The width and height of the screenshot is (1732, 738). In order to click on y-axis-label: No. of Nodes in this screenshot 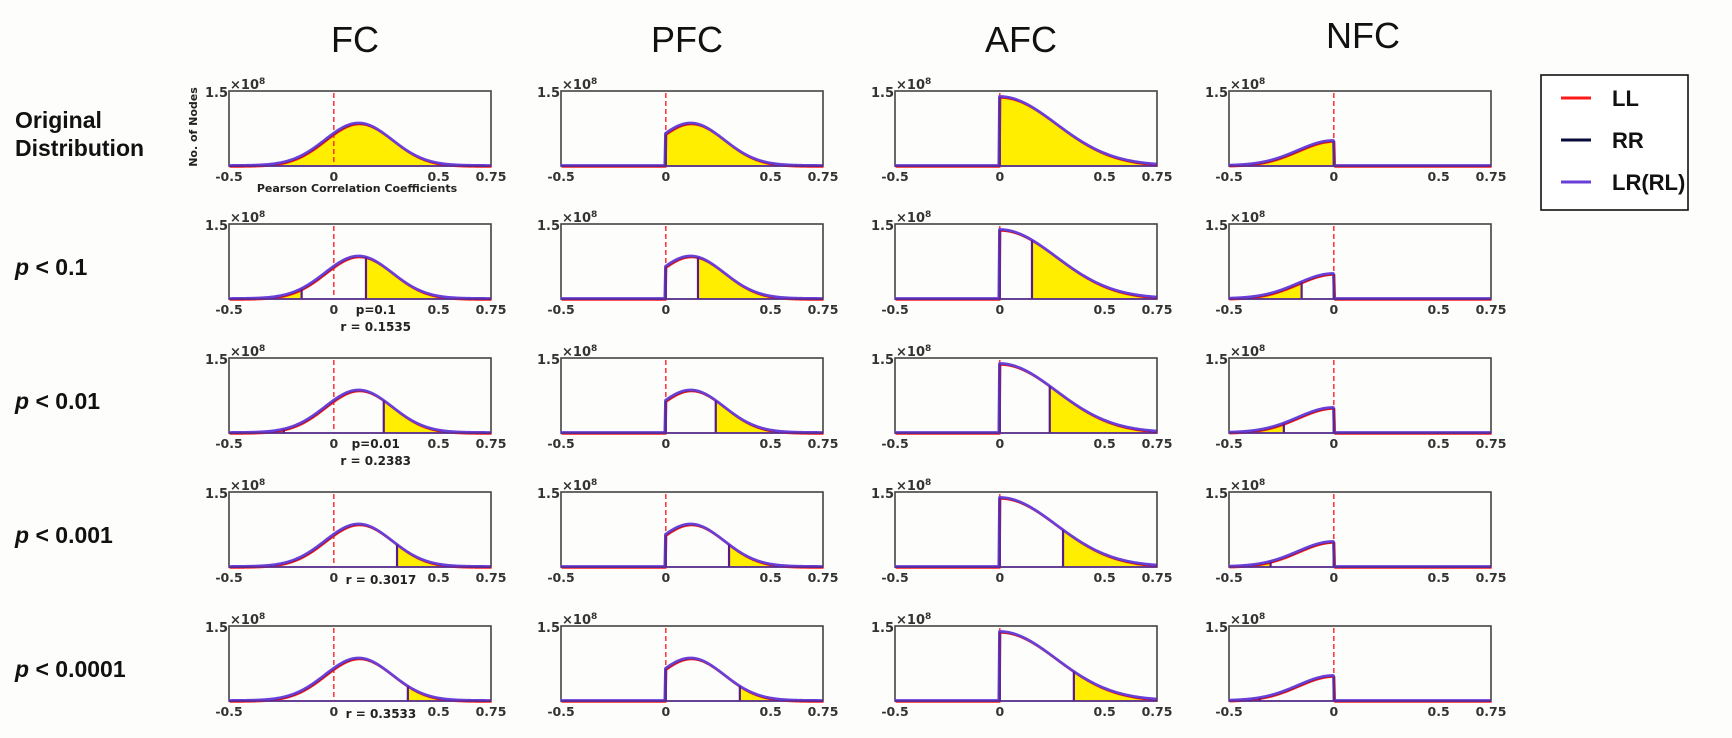, I will do `click(193, 127)`.